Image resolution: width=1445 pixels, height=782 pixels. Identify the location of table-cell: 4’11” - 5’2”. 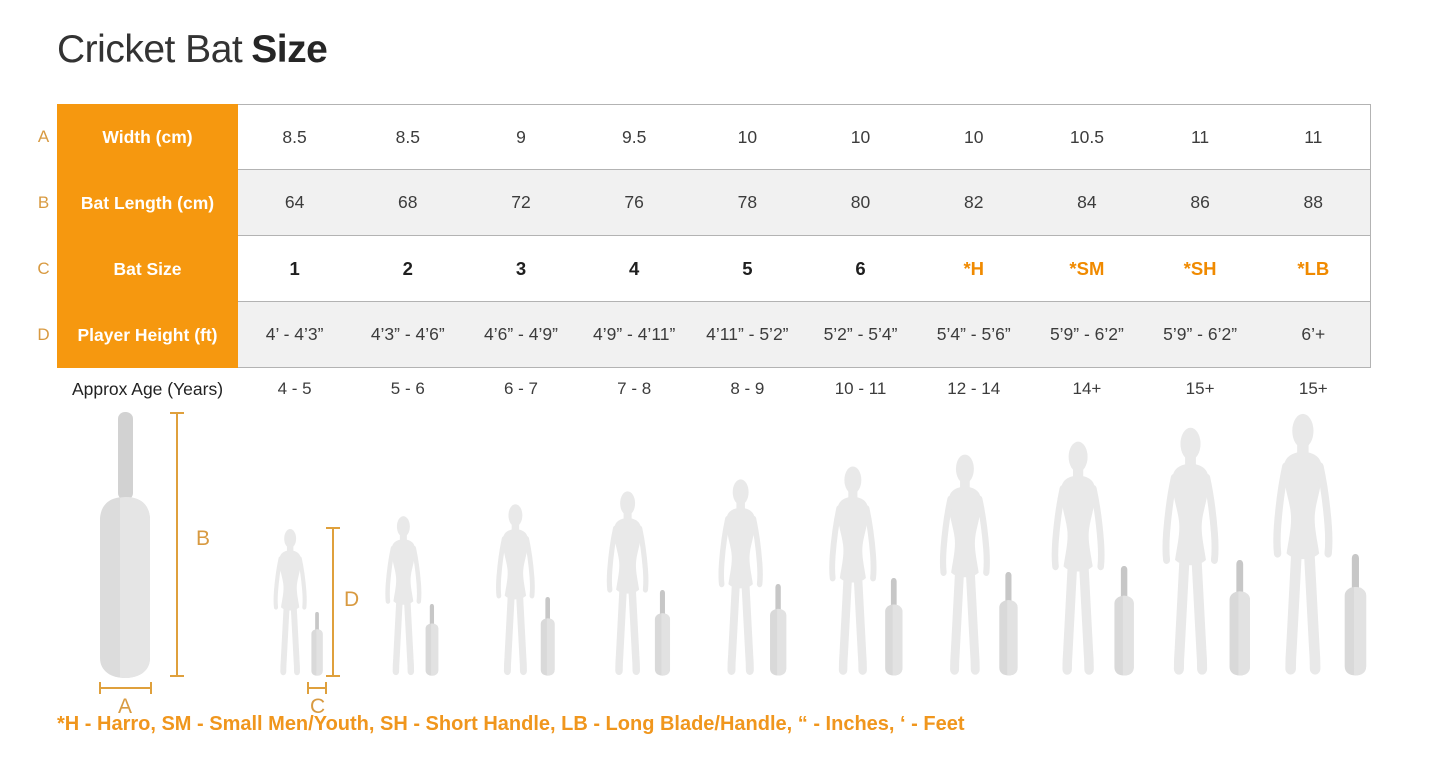
(747, 334).